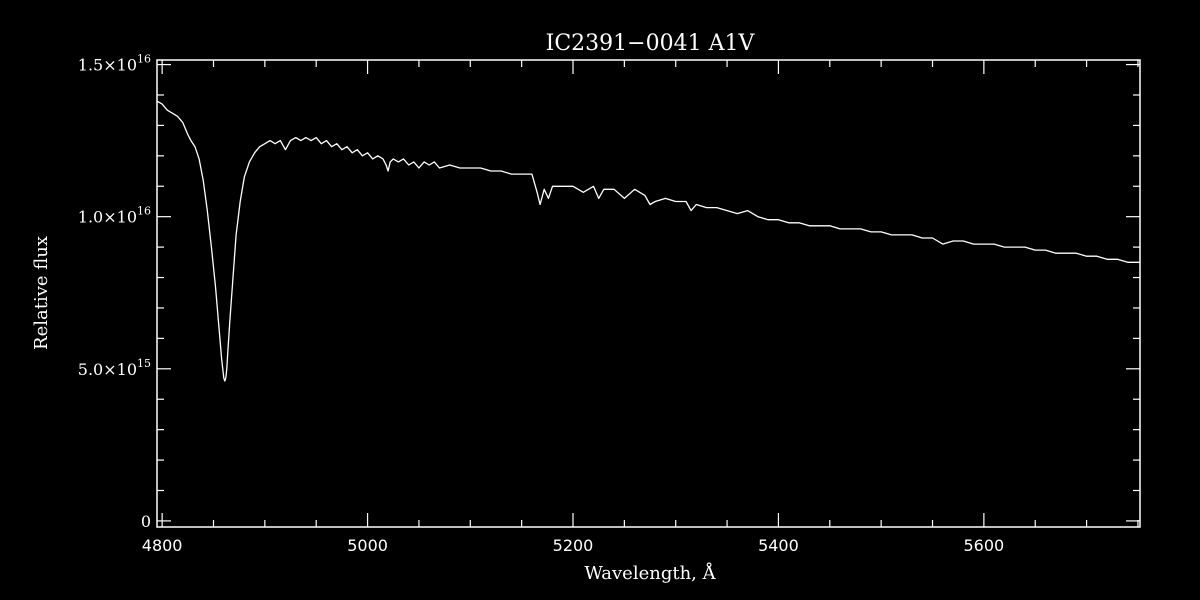 The width and height of the screenshot is (1200, 600). I want to click on x-tick-label: 5200, so click(573, 545).